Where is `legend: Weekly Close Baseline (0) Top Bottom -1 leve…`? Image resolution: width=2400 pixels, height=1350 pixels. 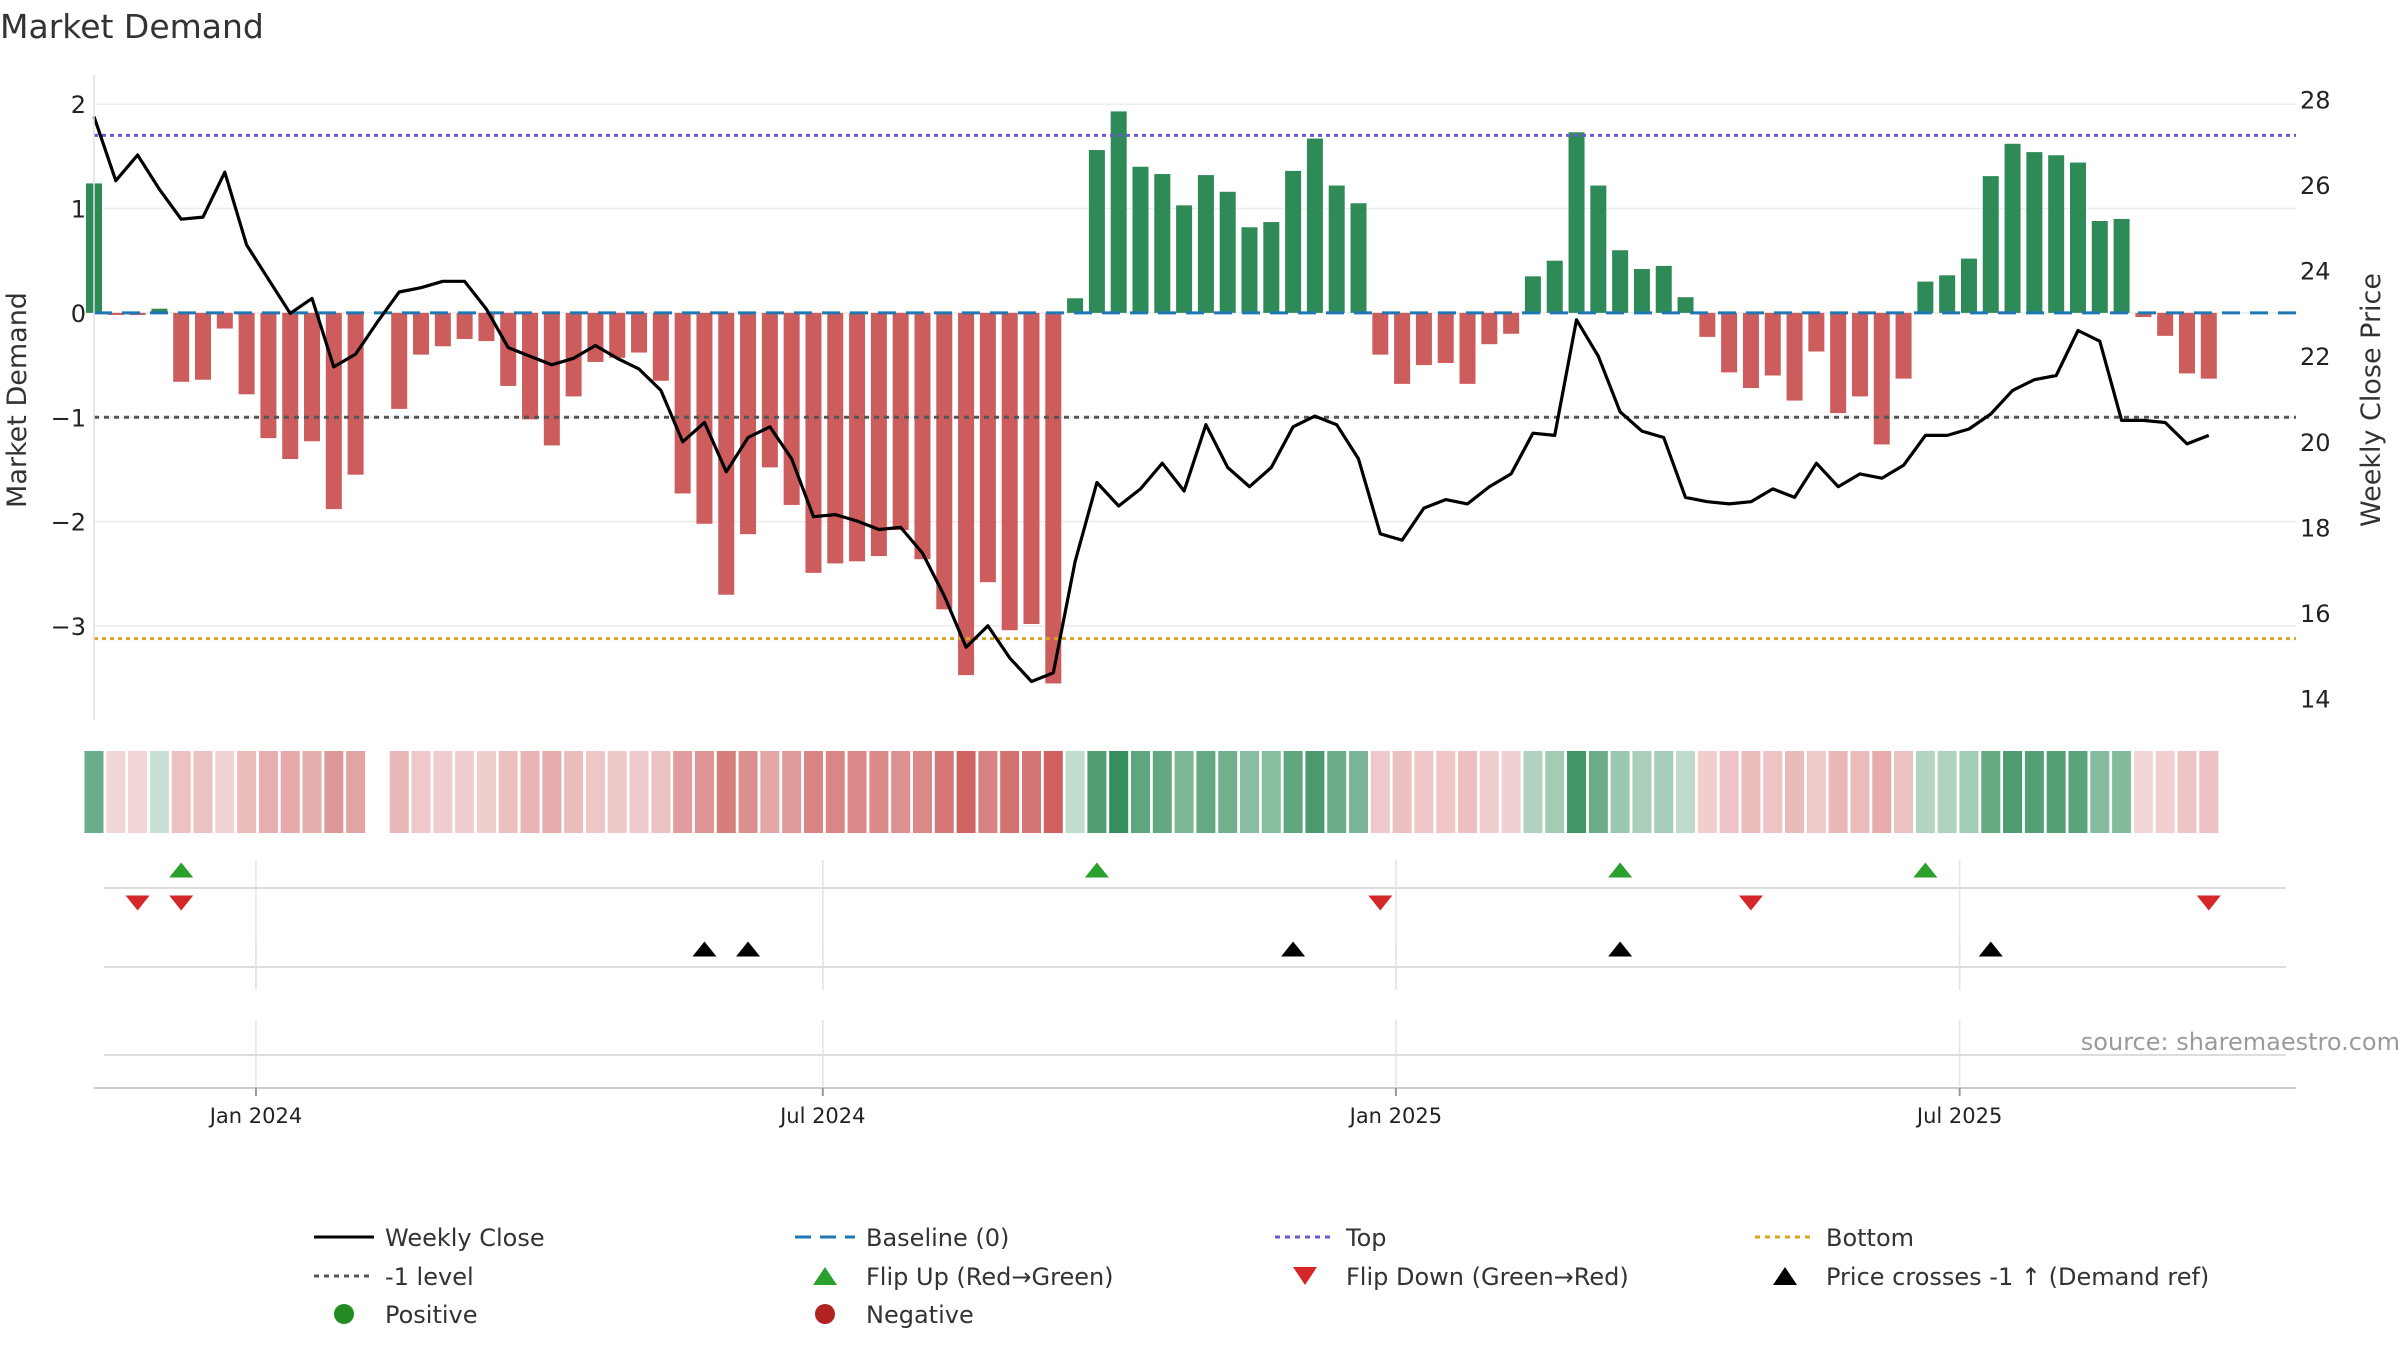
legend: Weekly Close Baseline (0) Top Bottom -1 leve… is located at coordinates (1261, 1276).